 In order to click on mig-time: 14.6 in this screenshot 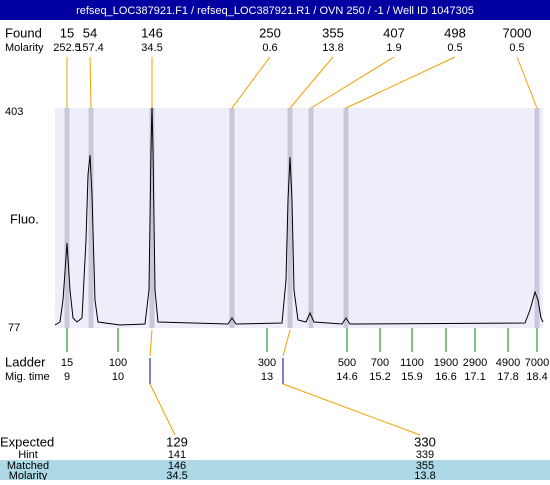, I will do `click(346, 377)`.